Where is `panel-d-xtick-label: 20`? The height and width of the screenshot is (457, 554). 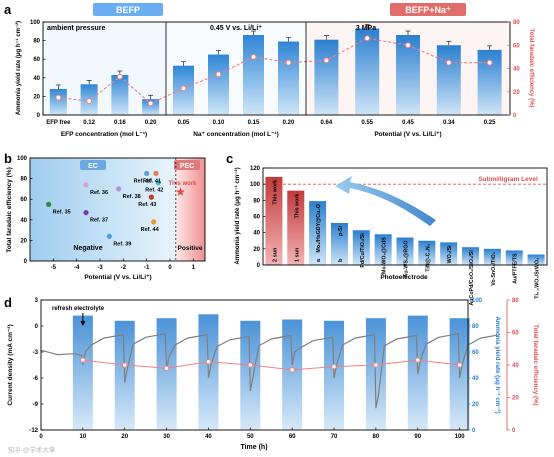 panel-d-xtick-label: 20 is located at coordinates (124, 437).